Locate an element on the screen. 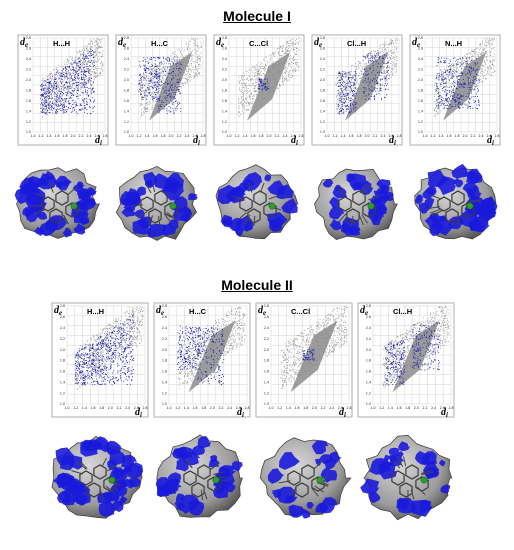 This screenshot has width=514, height=550. molecule-2-title: Molecule II is located at coordinates (257, 285).